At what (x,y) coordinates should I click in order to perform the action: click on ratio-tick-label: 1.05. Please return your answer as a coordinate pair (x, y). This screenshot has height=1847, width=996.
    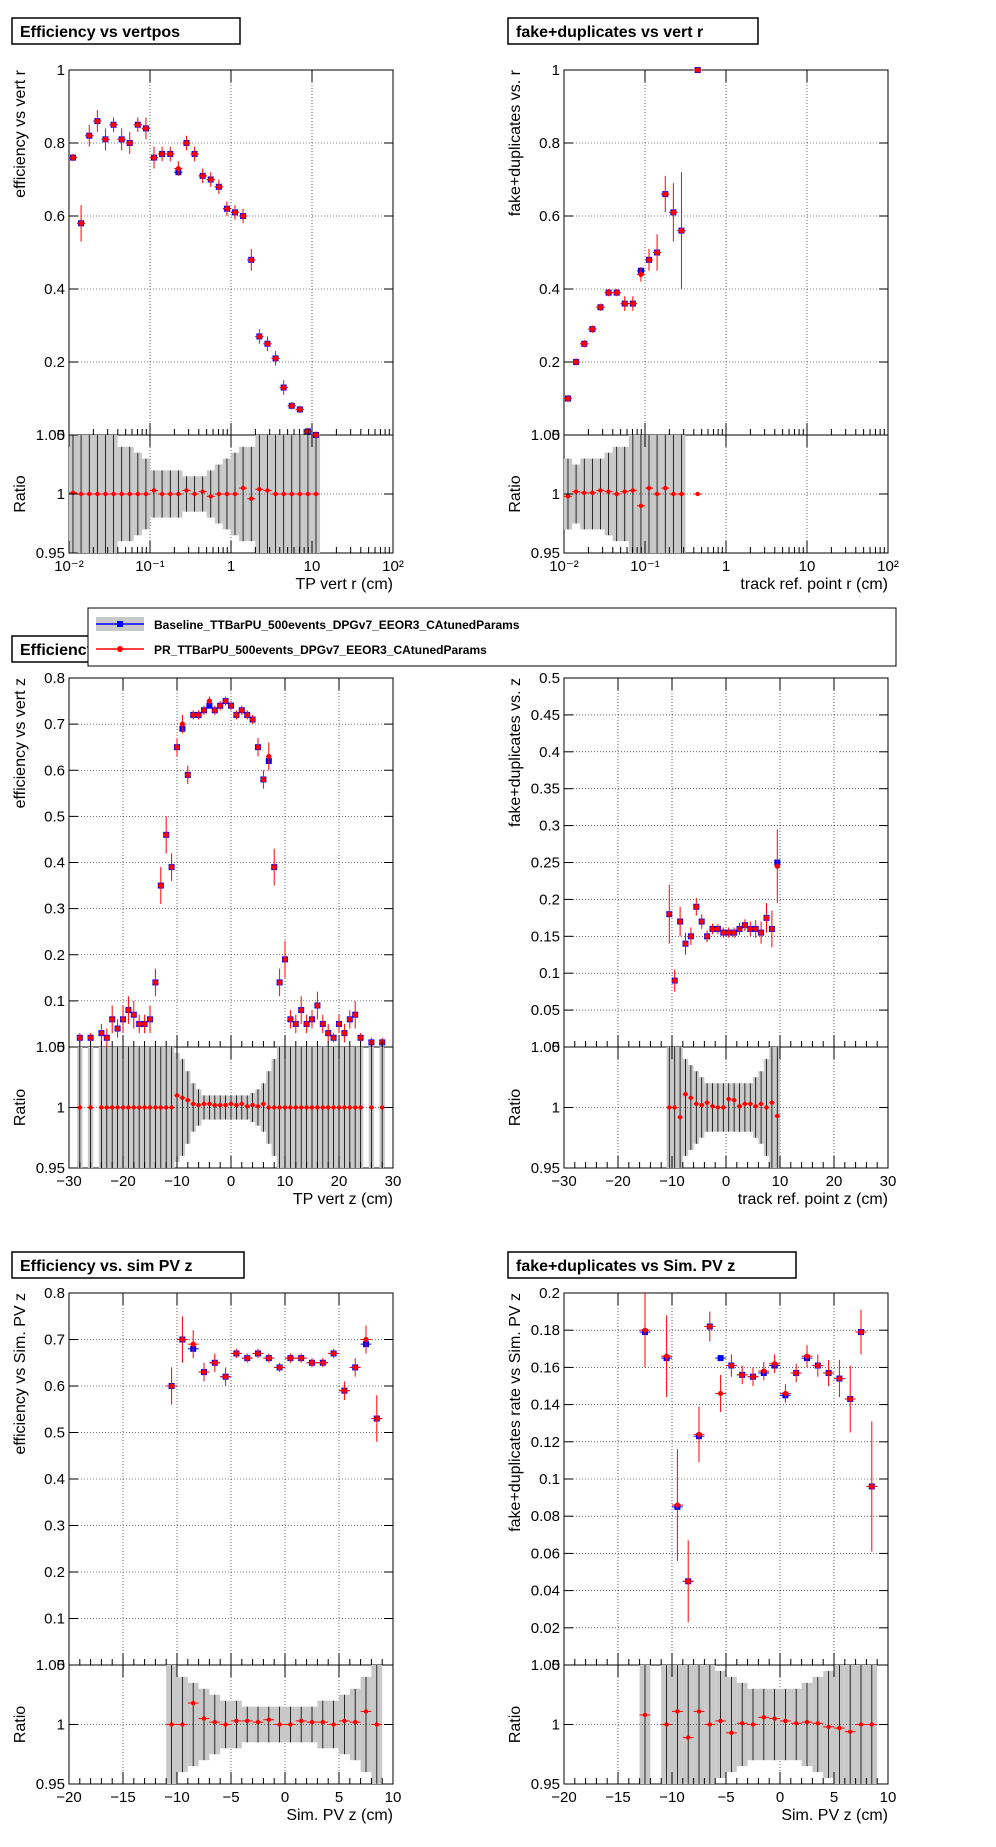
    Looking at the image, I should click on (545, 1665).